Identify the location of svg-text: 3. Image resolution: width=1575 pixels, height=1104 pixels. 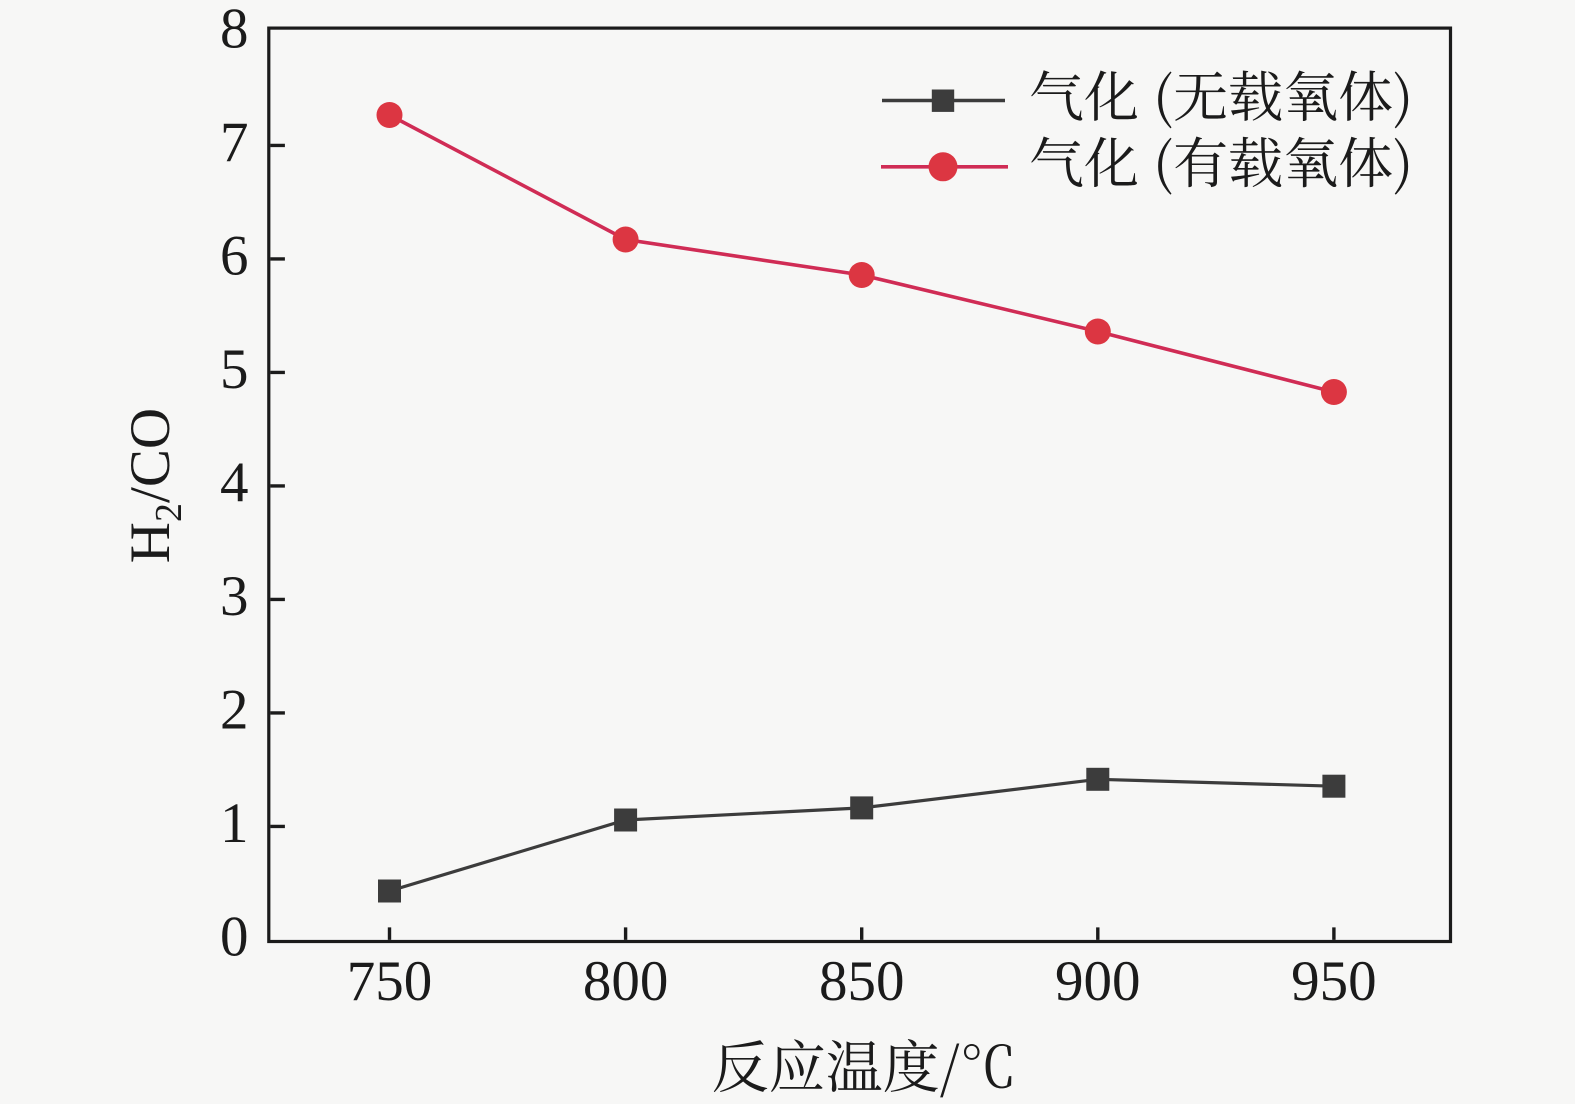
(234, 596).